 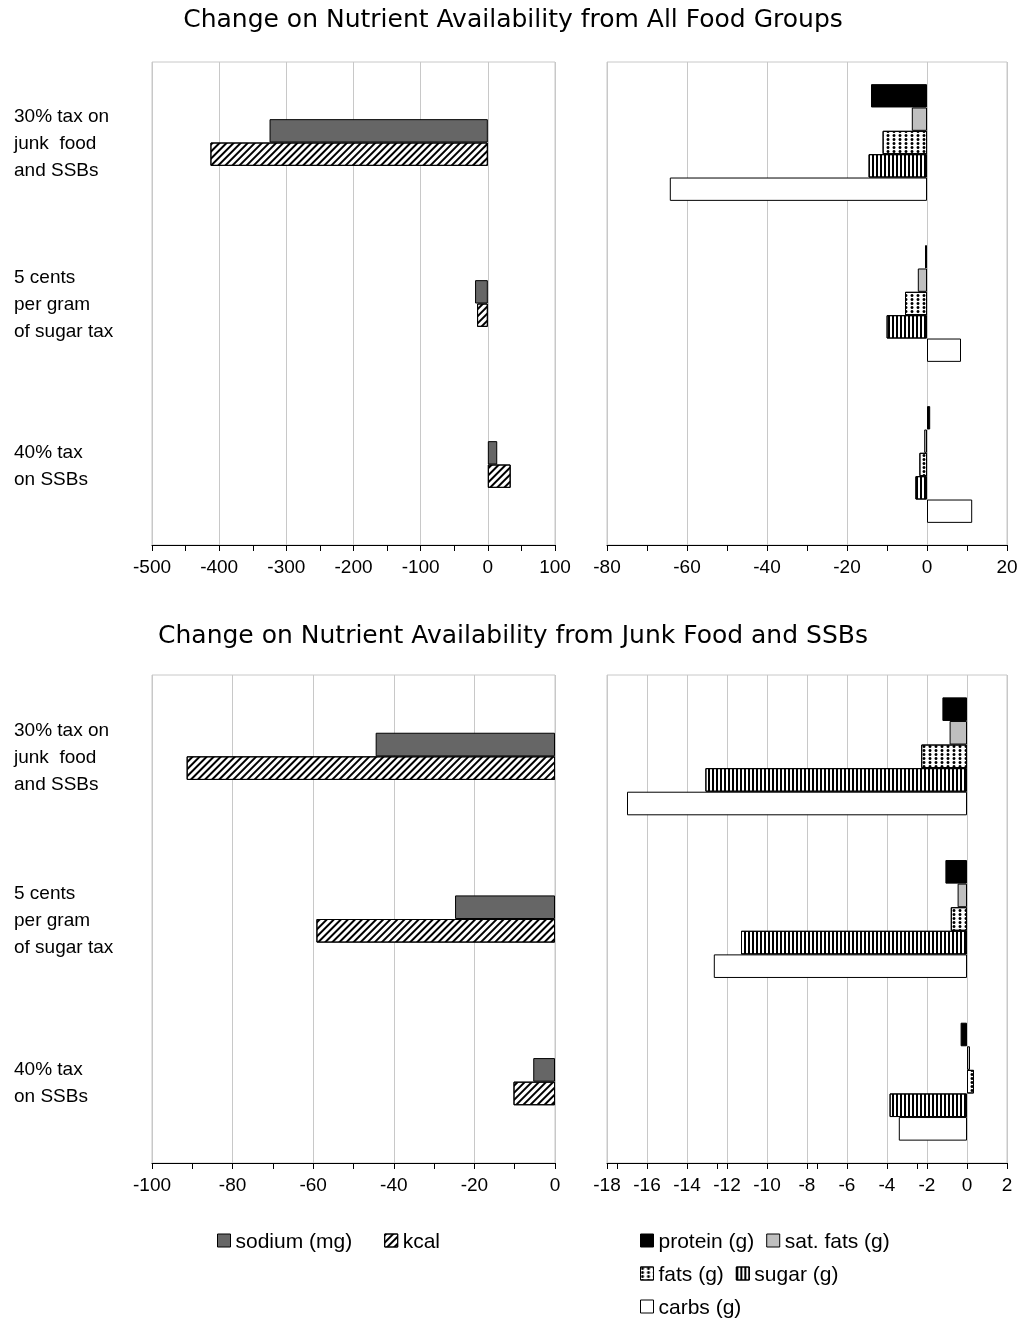 I want to click on chart-title: Change on Nutrient Availability from All Food Groups, so click(x=513, y=18).